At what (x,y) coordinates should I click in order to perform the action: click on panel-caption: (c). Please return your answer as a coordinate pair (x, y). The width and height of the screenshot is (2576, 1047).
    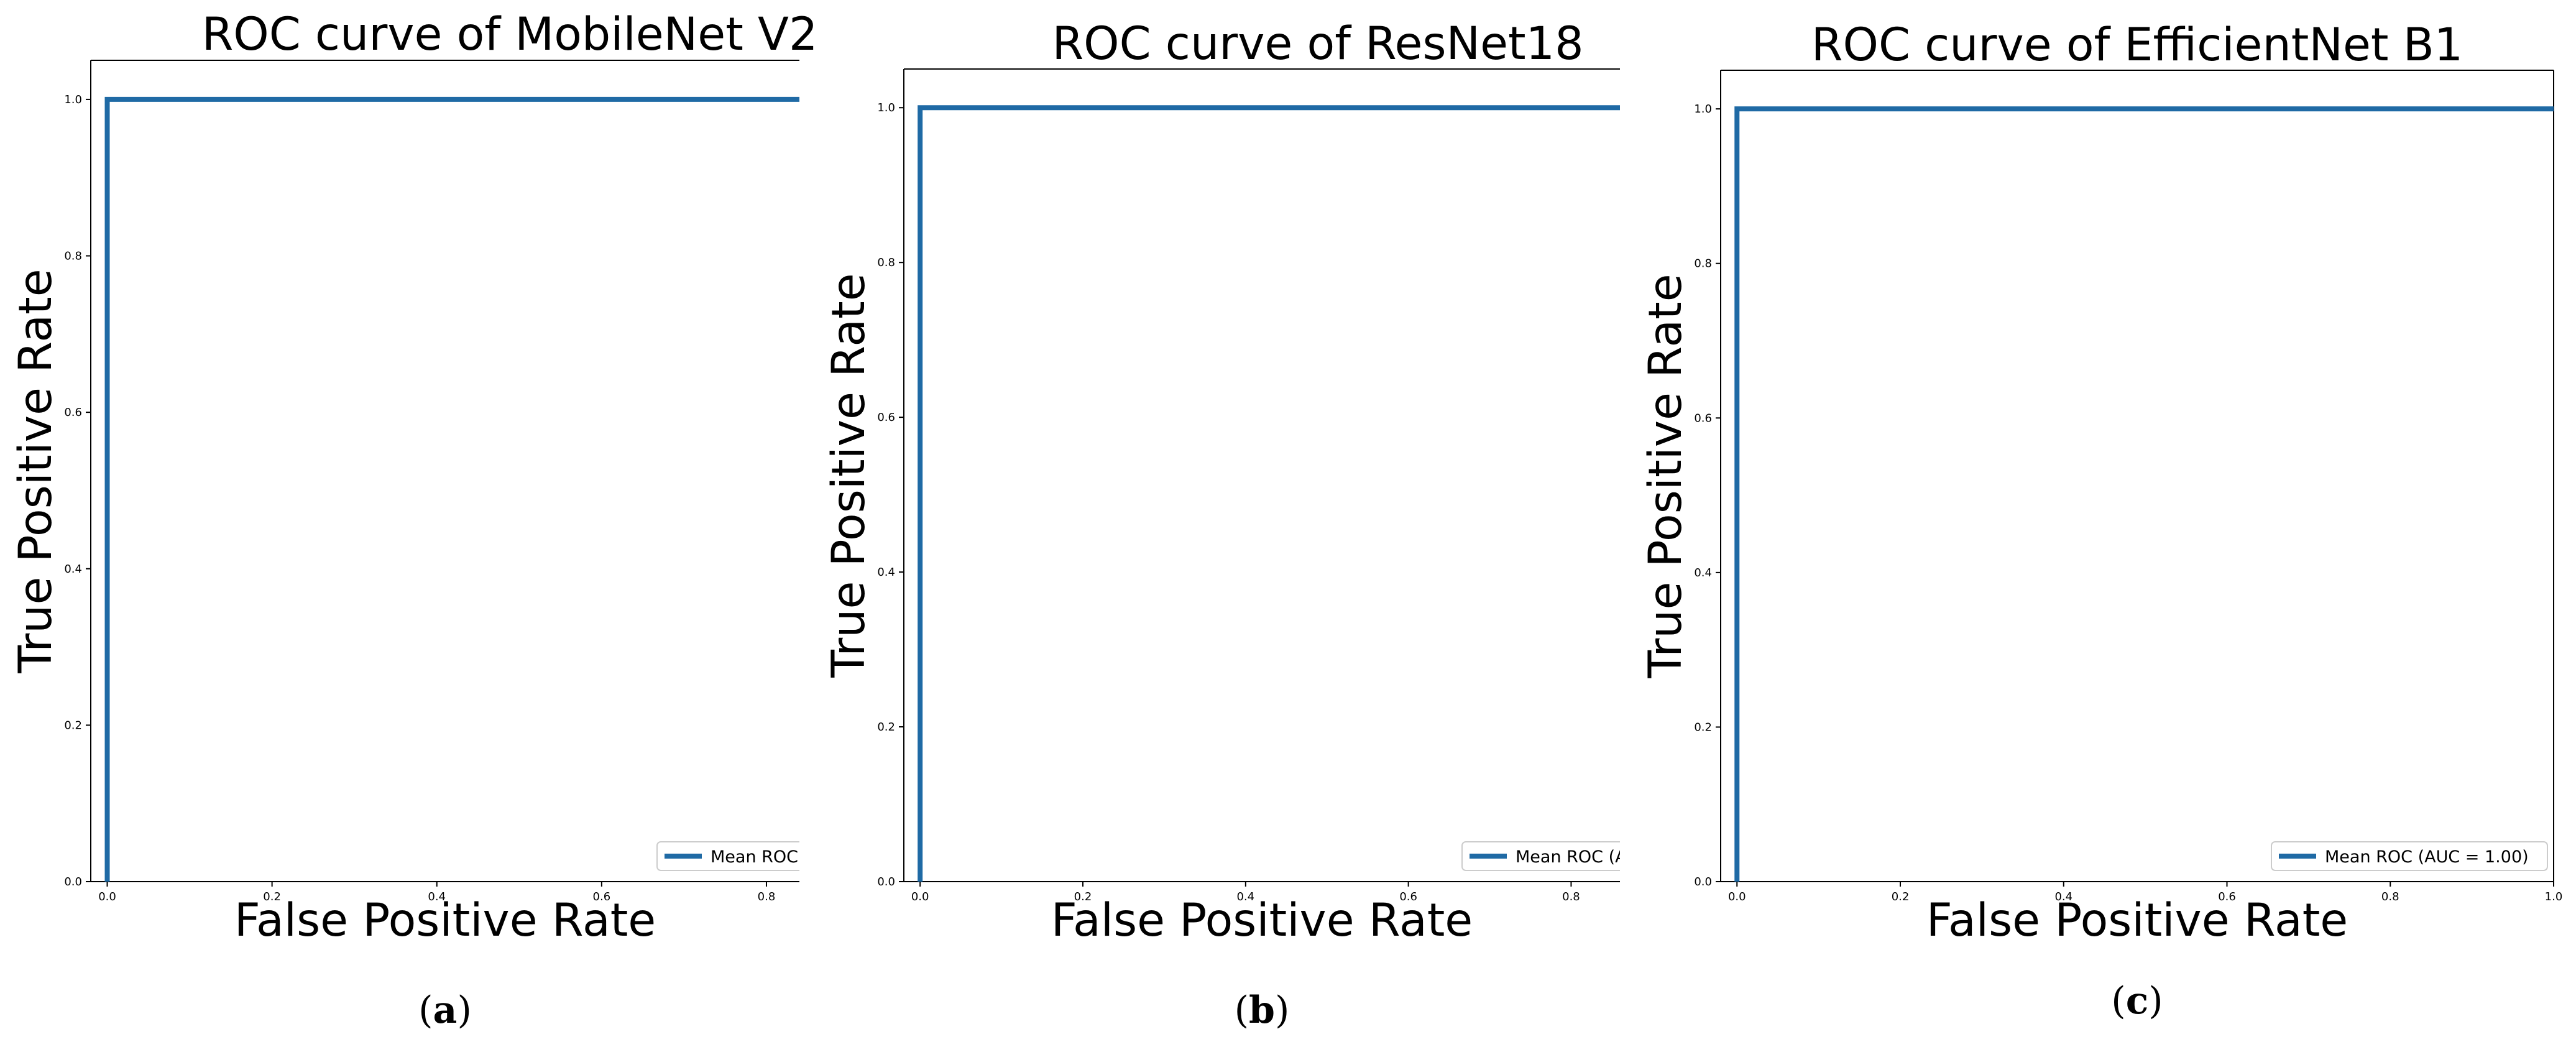
    Looking at the image, I should click on (2137, 1001).